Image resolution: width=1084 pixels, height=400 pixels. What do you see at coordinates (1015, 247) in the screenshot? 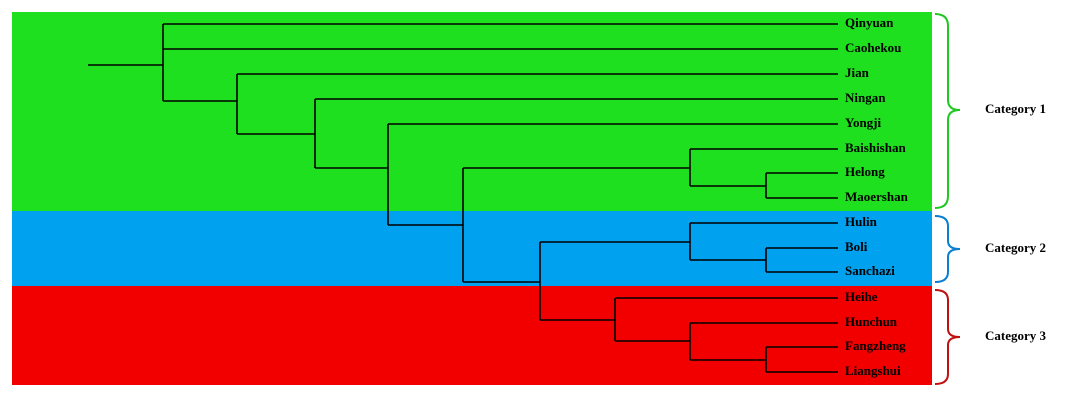
I see `category-label: Category 2` at bounding box center [1015, 247].